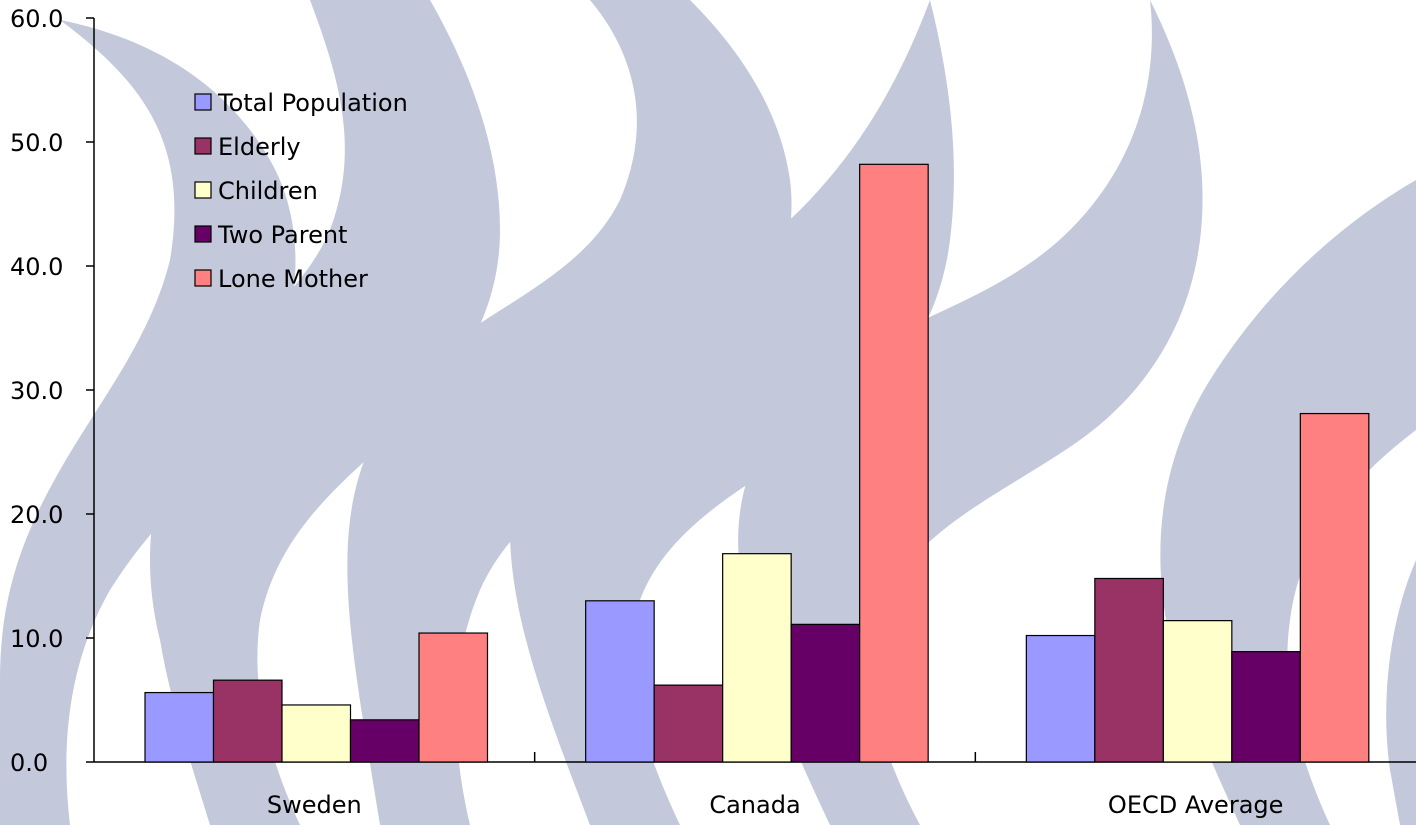 This screenshot has height=825, width=1416. What do you see at coordinates (282, 235) in the screenshot?
I see `legend-label: Two Parent` at bounding box center [282, 235].